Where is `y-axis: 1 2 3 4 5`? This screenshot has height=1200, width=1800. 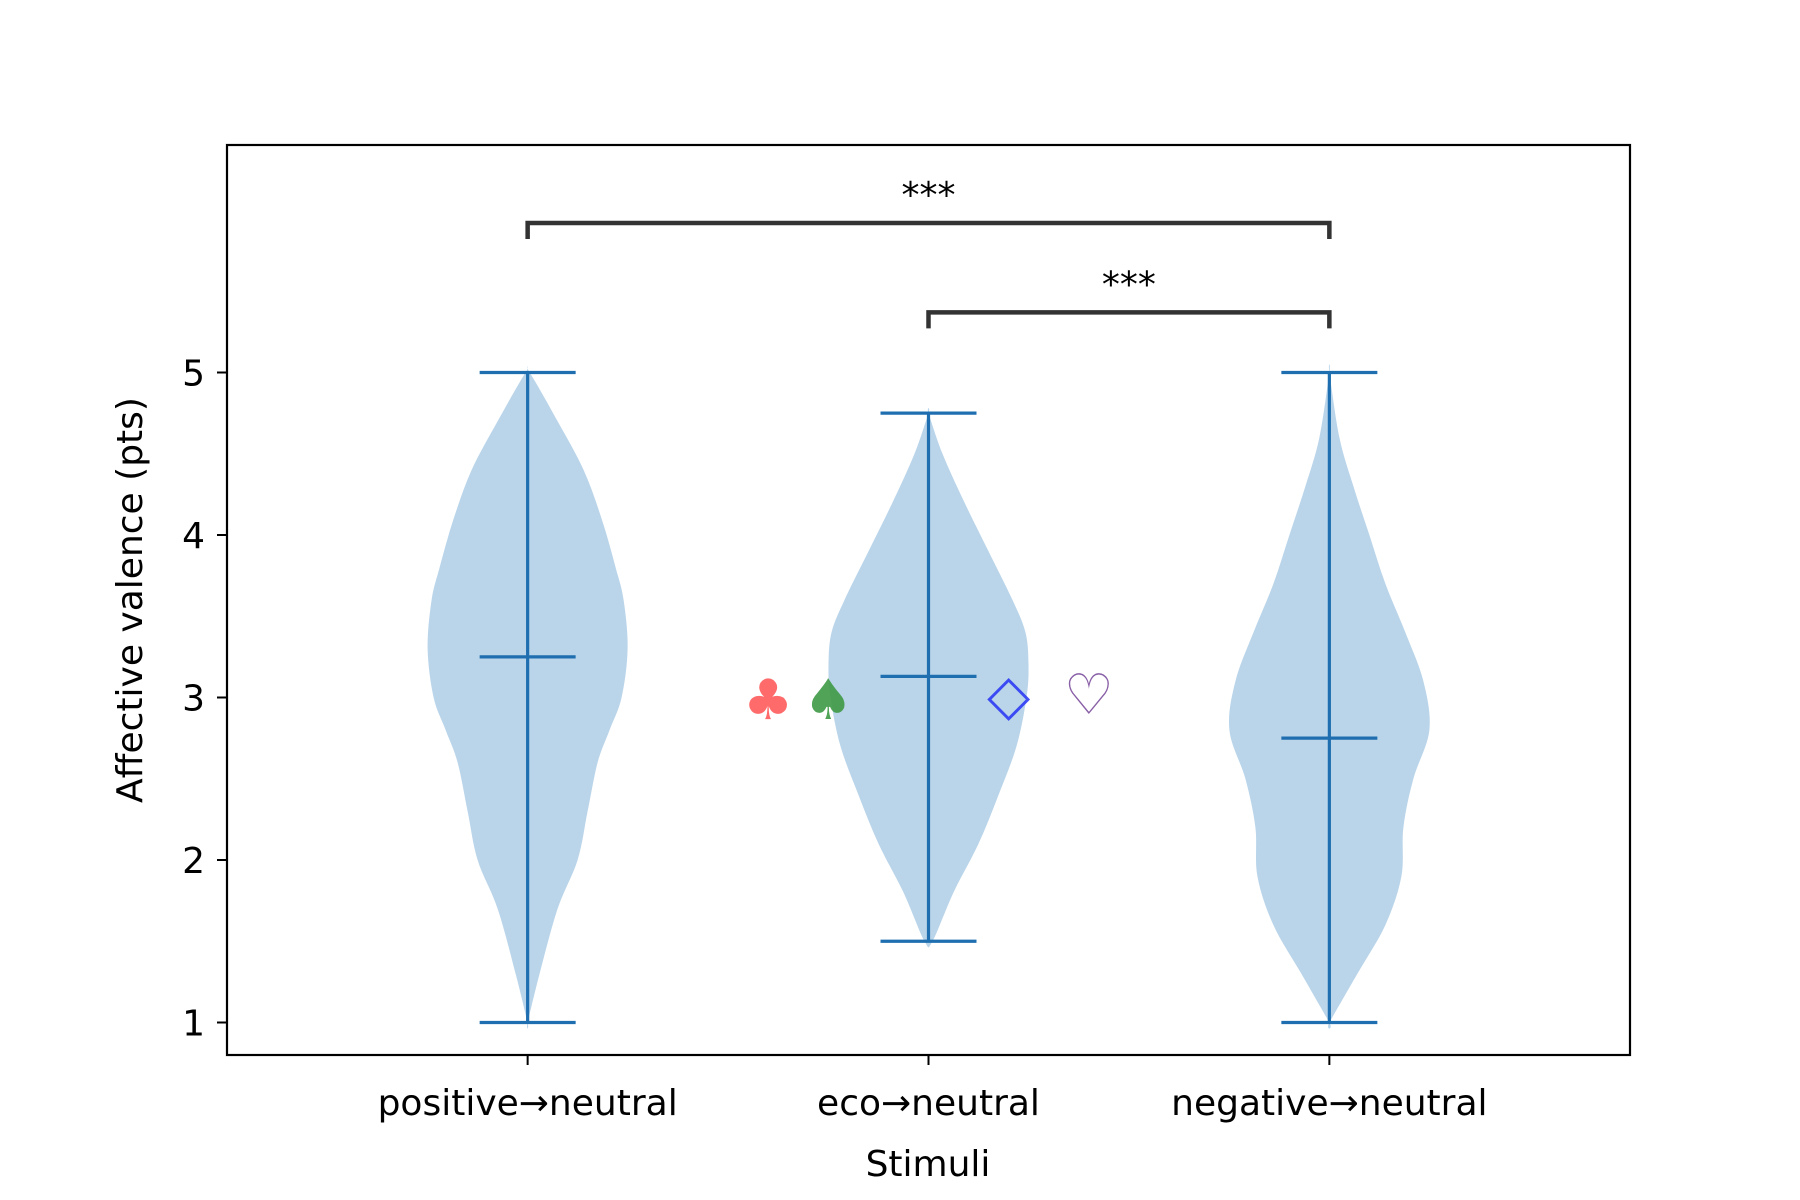
y-axis: 1 2 3 4 5 is located at coordinates (204, 699).